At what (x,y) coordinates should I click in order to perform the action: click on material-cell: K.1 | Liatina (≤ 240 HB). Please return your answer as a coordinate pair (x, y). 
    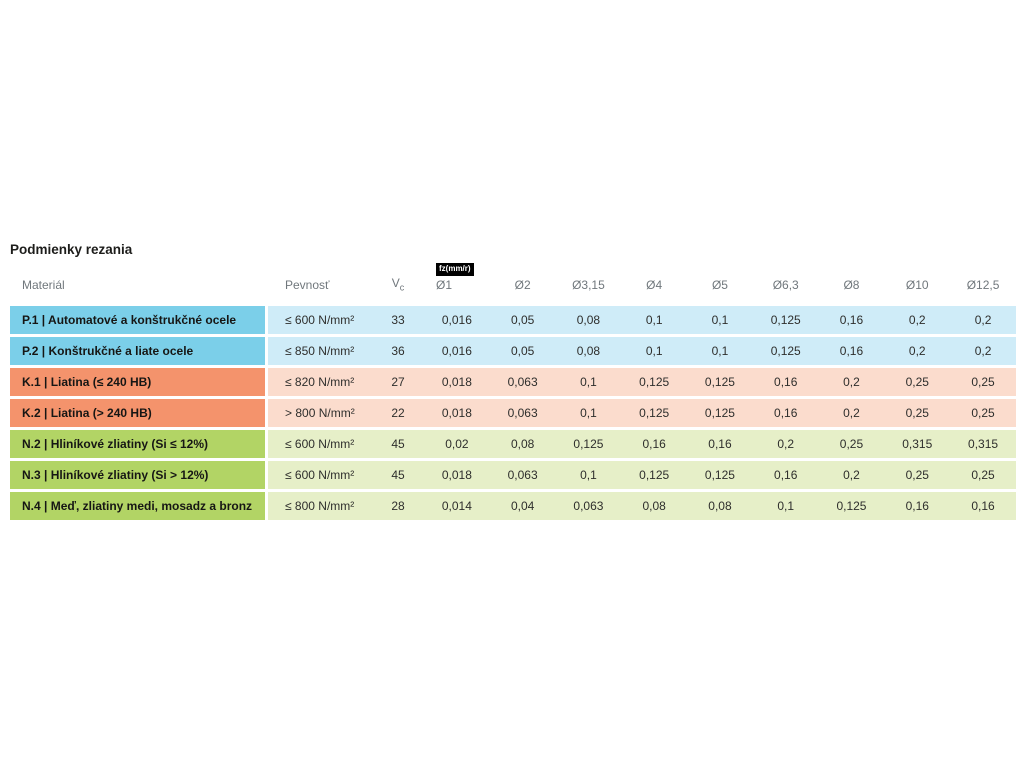
    Looking at the image, I should click on (139, 382).